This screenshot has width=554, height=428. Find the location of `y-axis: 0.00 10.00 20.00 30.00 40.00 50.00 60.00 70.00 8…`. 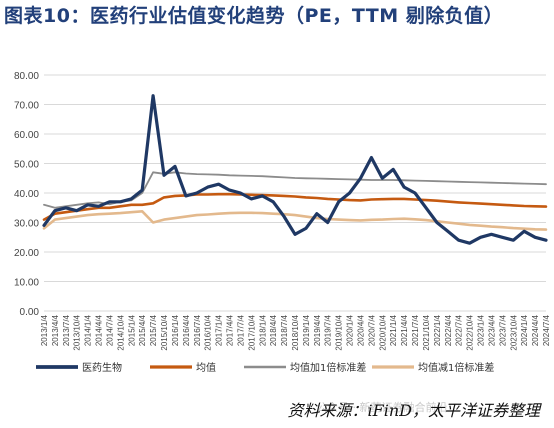

y-axis: 0.00 10.00 20.00 30.00 40.00 50.00 60.00 70.00 8… is located at coordinates (26, 194).